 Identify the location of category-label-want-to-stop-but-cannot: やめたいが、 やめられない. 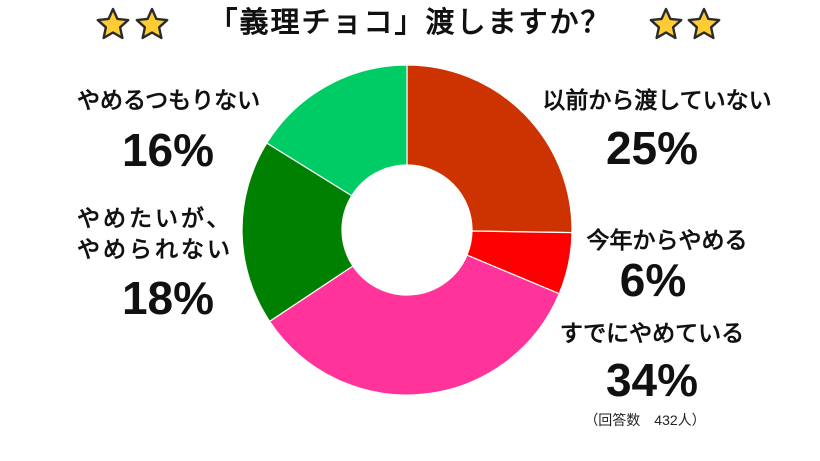
(155, 233).